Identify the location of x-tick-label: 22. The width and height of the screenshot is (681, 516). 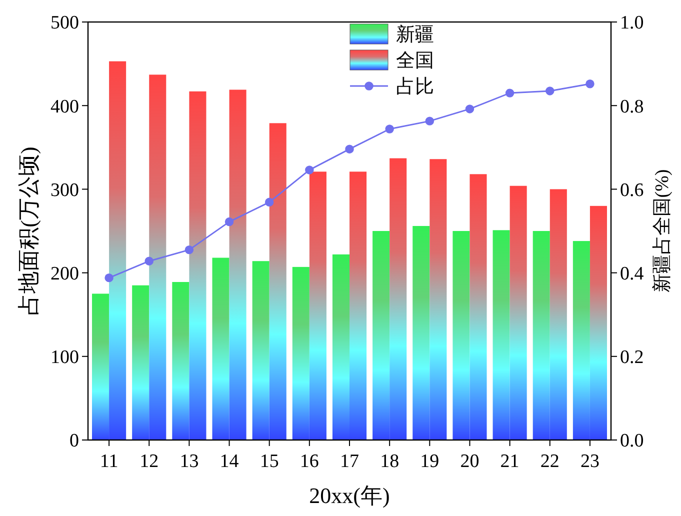
(550, 461).